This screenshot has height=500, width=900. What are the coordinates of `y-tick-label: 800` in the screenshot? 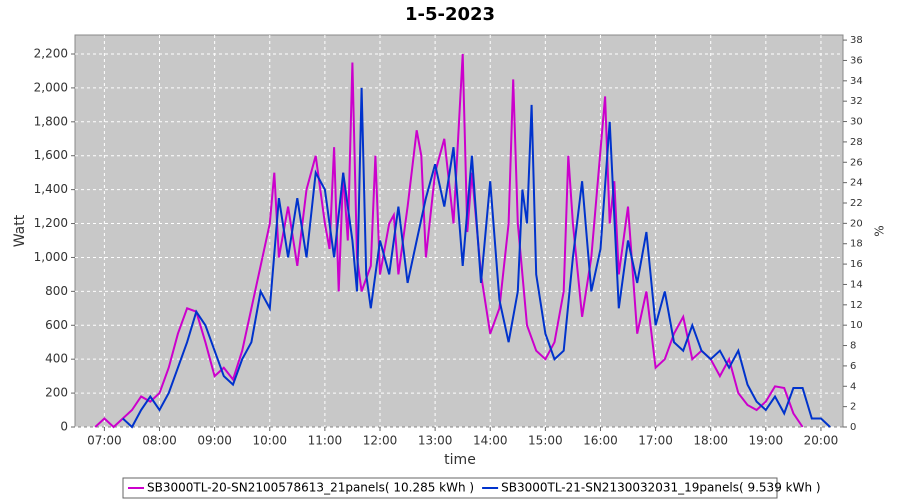 It's located at (56, 291).